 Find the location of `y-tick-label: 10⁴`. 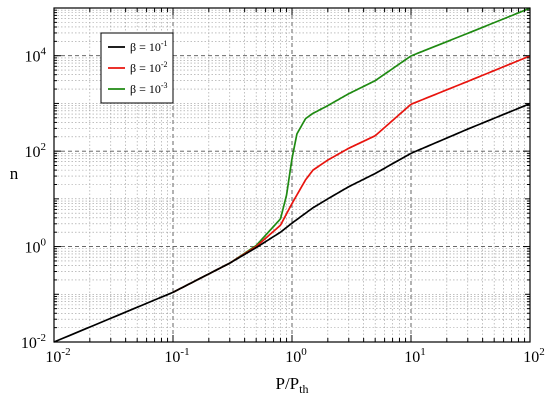

y-tick-label: 10⁴ is located at coordinates (36, 56).